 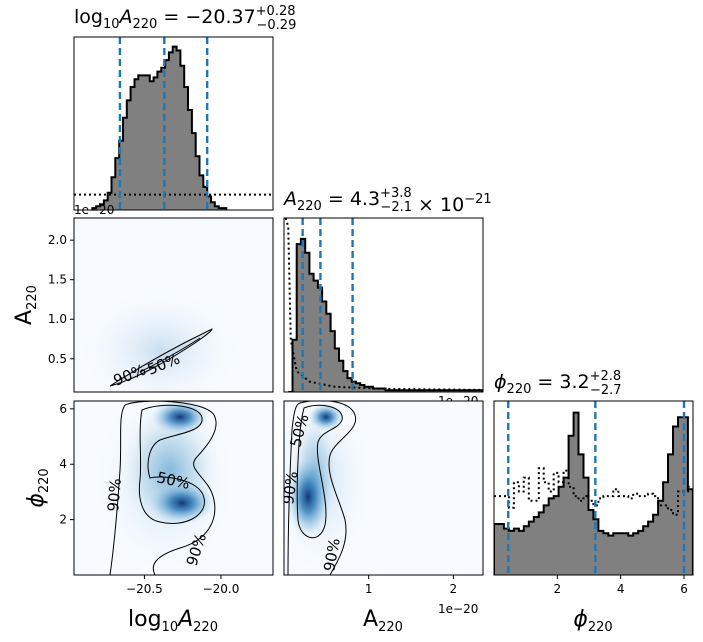 I want to click on xticks-phi220: 2 4 6, so click(x=621, y=585).